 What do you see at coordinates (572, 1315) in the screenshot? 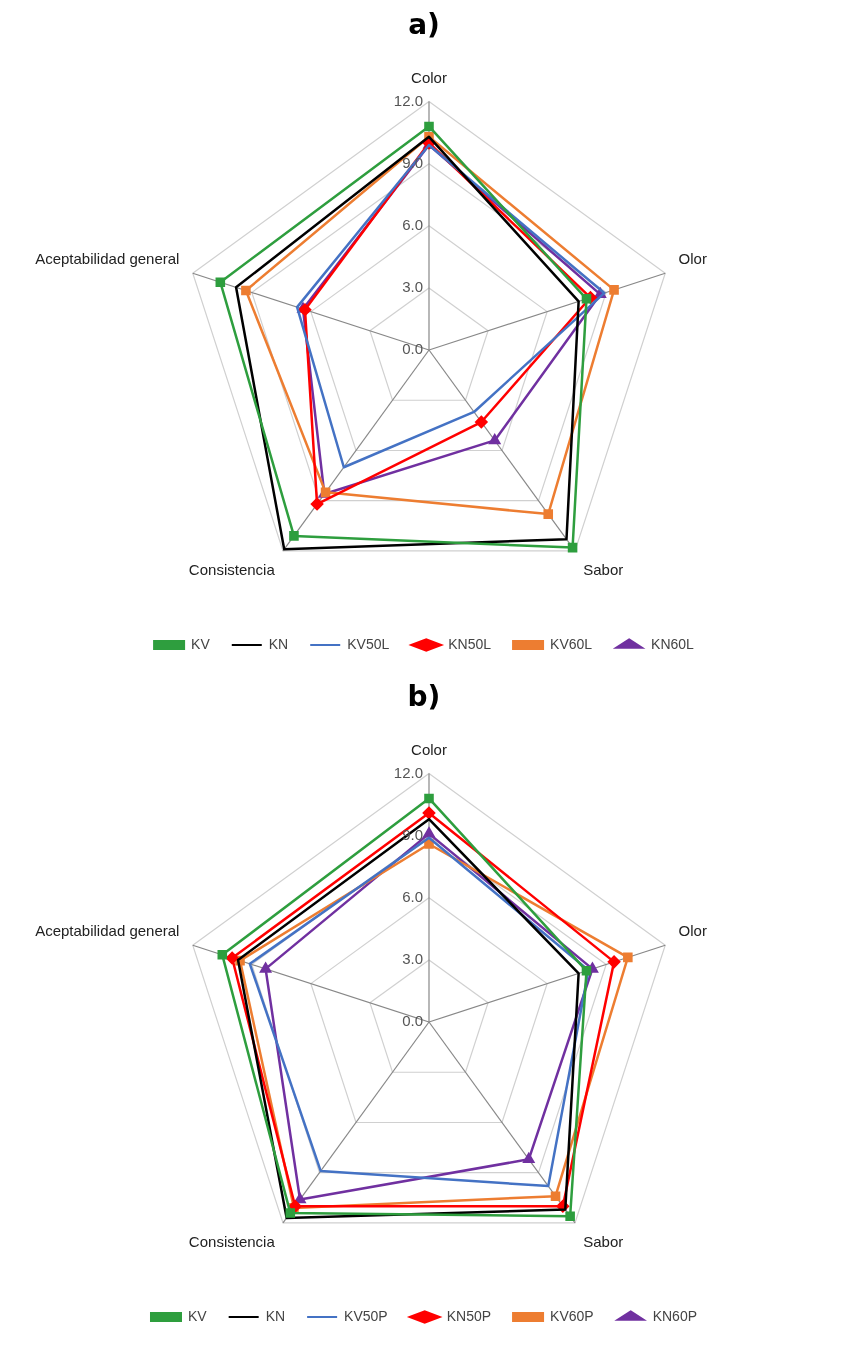
I see `legend-label: KV60P` at bounding box center [572, 1315].